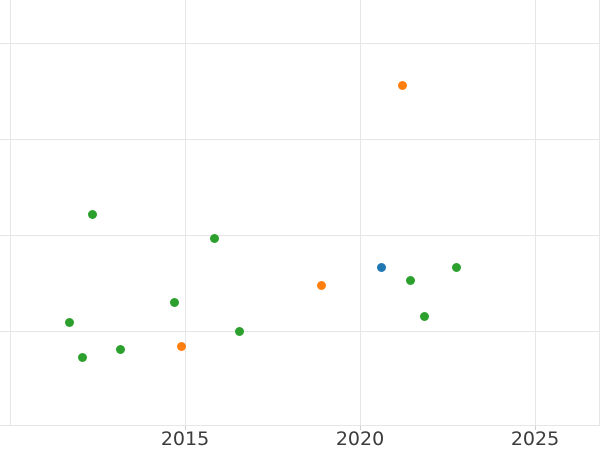 Image resolution: width=600 pixels, height=450 pixels. I want to click on x-tick-label-2025: 2025, so click(535, 439).